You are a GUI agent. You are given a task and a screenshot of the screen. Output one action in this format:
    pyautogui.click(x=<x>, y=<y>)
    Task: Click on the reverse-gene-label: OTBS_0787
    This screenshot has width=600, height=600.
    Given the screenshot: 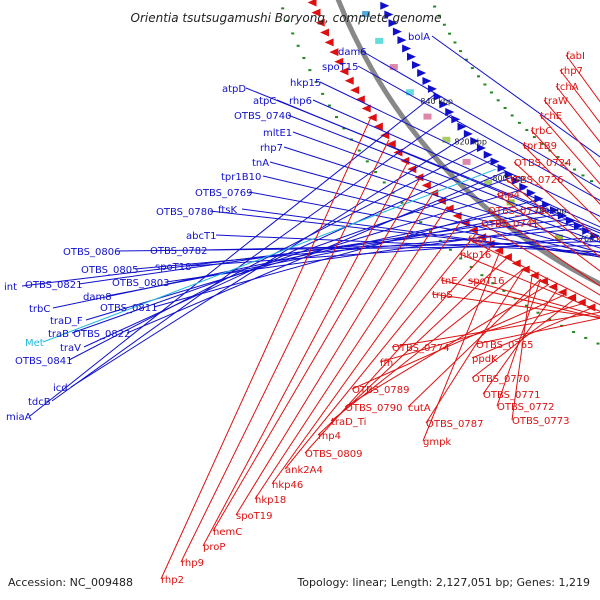 What is the action you would take?
    pyautogui.click(x=454, y=424)
    